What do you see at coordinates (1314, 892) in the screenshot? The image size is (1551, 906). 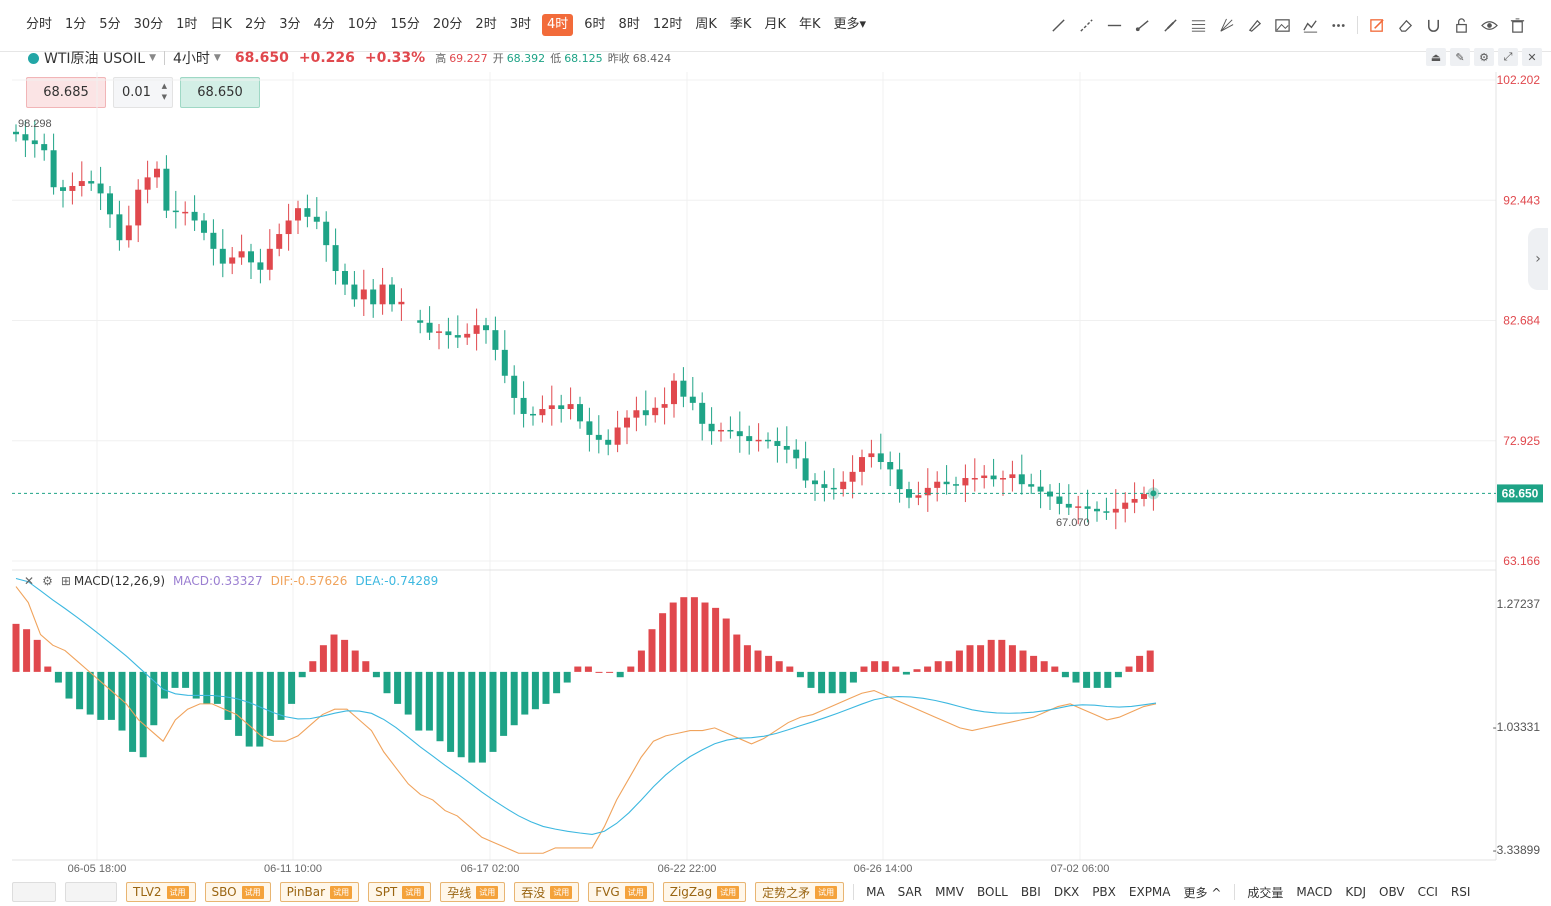 I see `sub-indicator-1: MACD` at bounding box center [1314, 892].